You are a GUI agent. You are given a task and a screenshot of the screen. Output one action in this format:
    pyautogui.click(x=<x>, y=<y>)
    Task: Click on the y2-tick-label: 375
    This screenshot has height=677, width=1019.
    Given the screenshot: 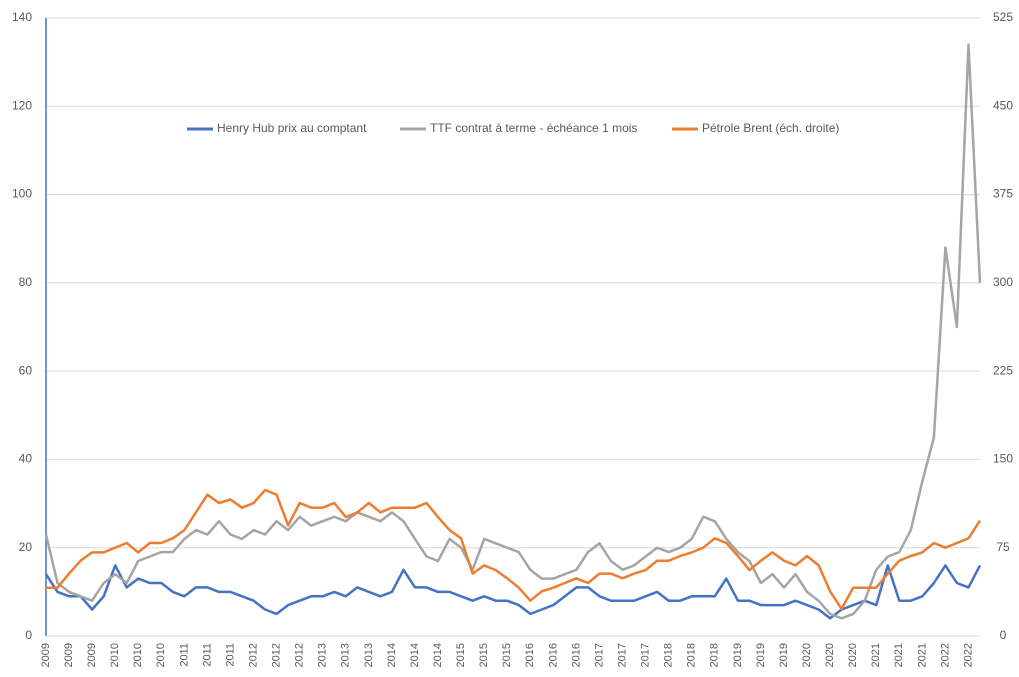 What is the action you would take?
    pyautogui.click(x=1003, y=194)
    